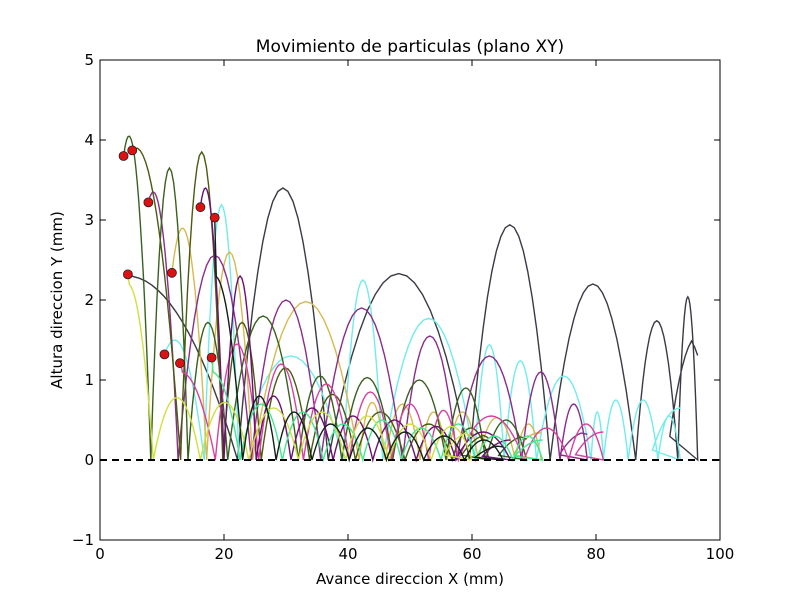 The width and height of the screenshot is (800, 600). I want to click on x-axis-label: Avance direccion X (mm), so click(410, 579).